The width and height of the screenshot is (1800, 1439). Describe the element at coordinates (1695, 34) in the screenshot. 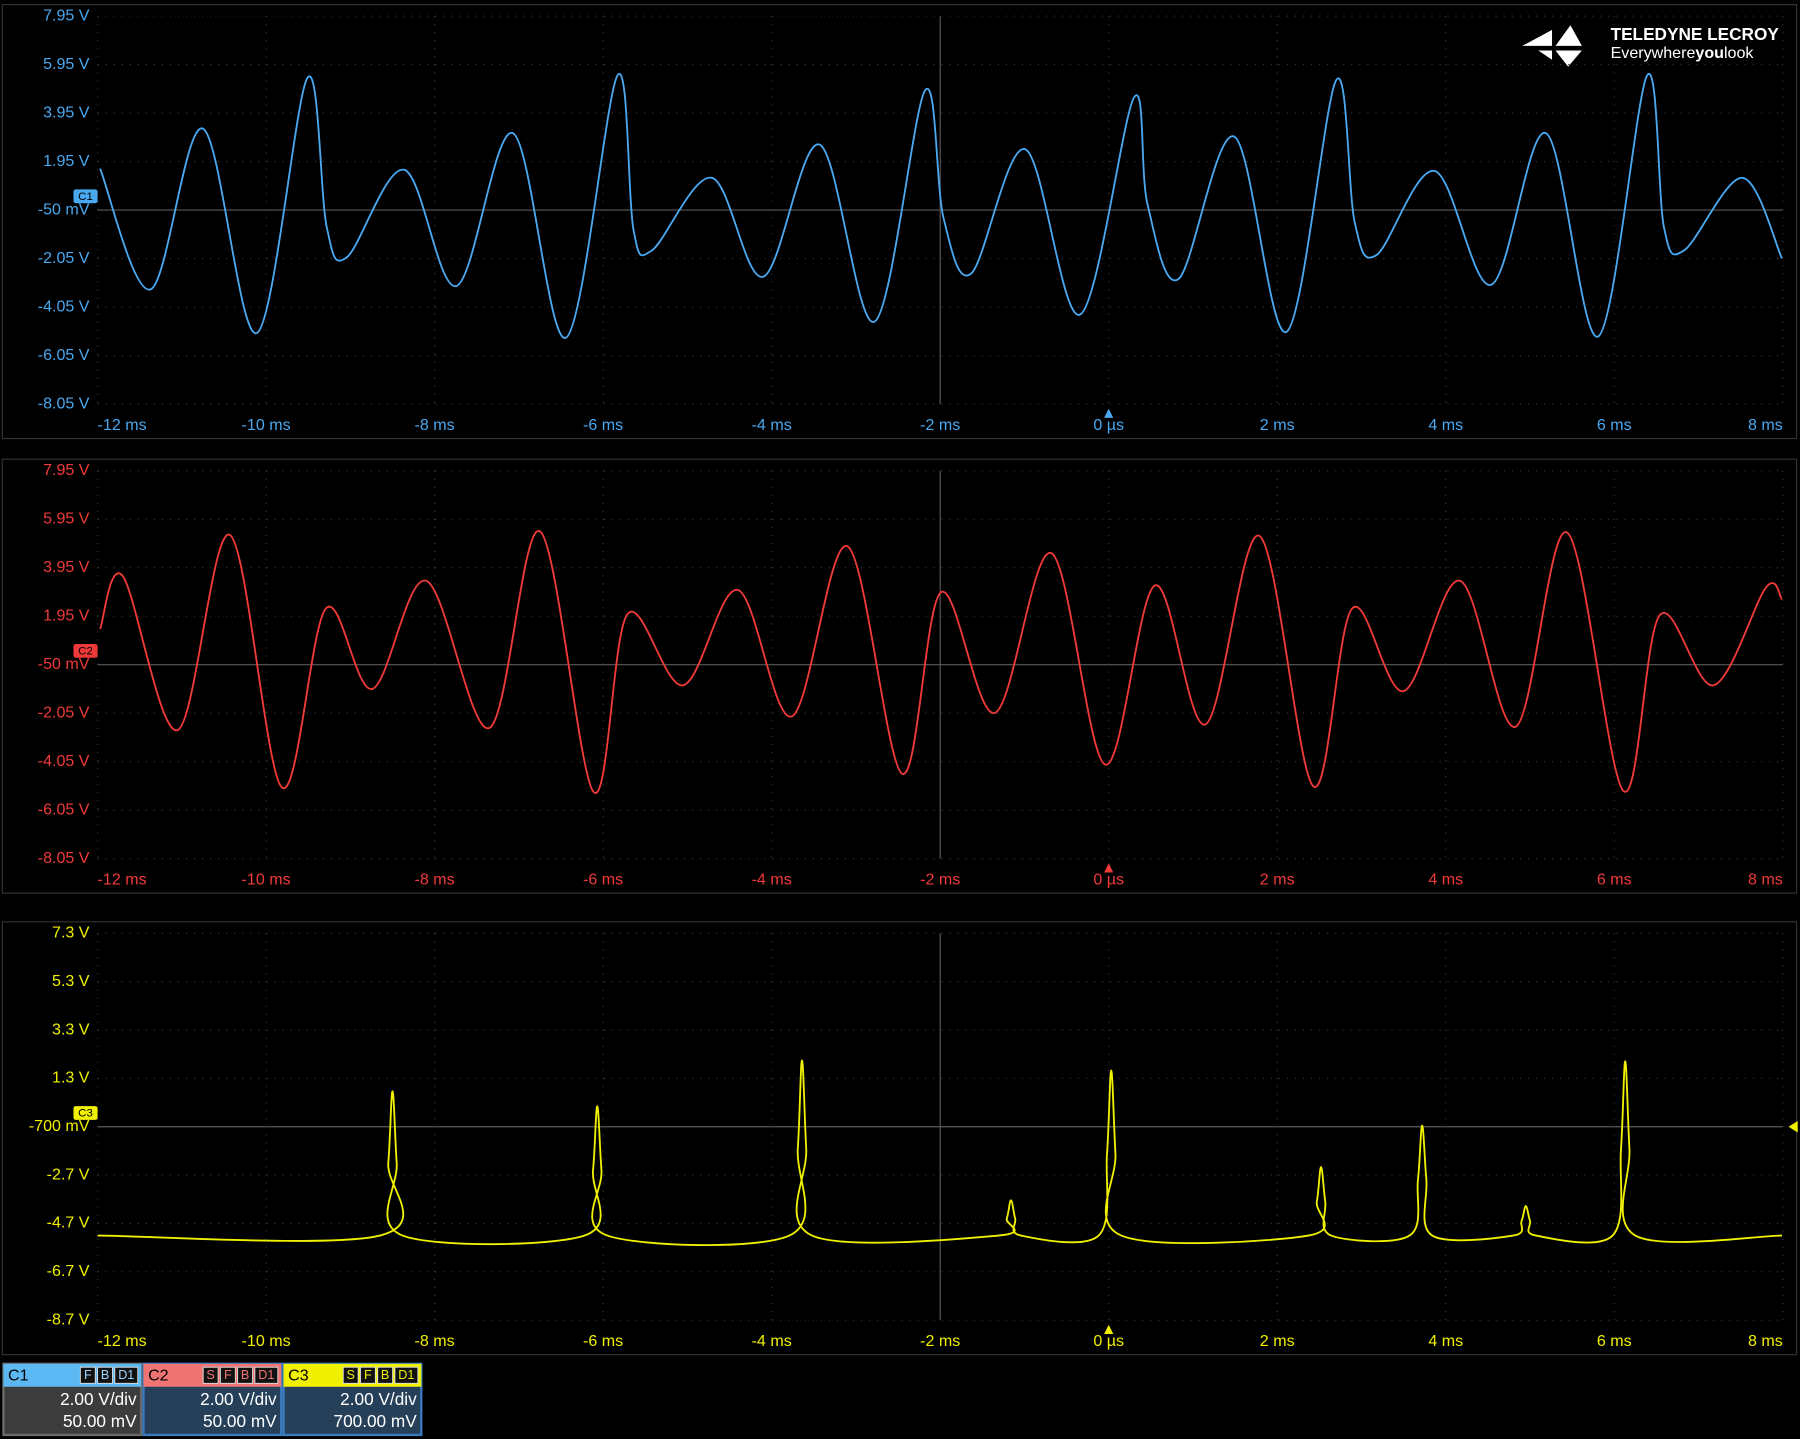

I see `logo-brand: TELEDYNE LECROY` at that location.